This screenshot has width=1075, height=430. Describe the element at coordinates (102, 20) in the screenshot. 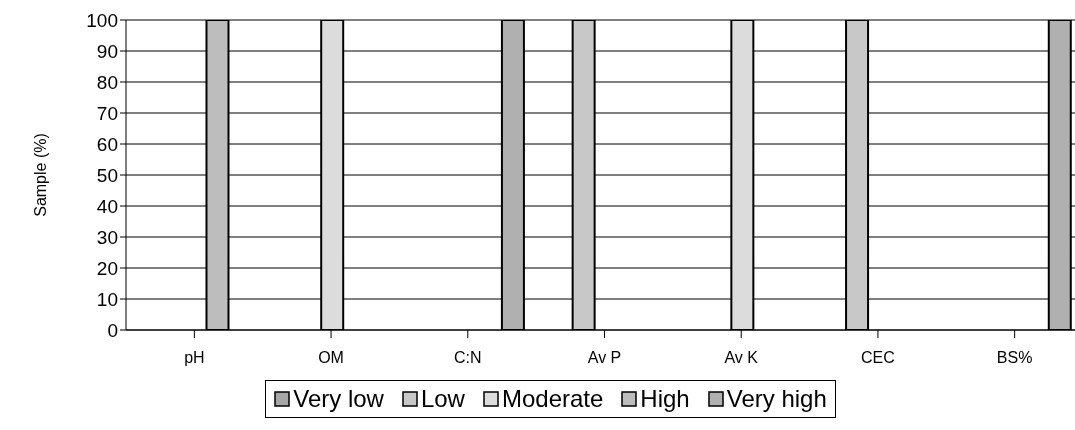

I see `y-tick-label: 100` at that location.